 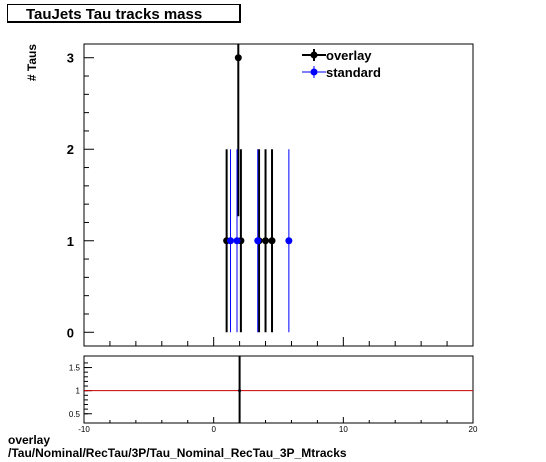 I want to click on chart-title: TauJets Tau tracks mass, so click(x=114, y=14).